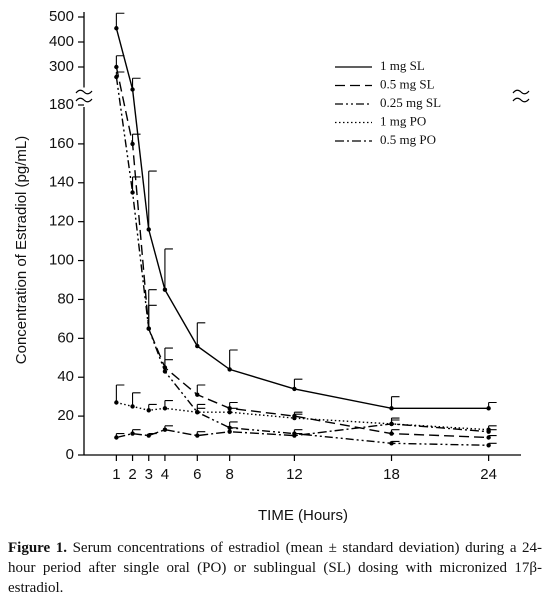 The height and width of the screenshot is (612, 551). I want to click on x-tick-label: 12, so click(294, 474).